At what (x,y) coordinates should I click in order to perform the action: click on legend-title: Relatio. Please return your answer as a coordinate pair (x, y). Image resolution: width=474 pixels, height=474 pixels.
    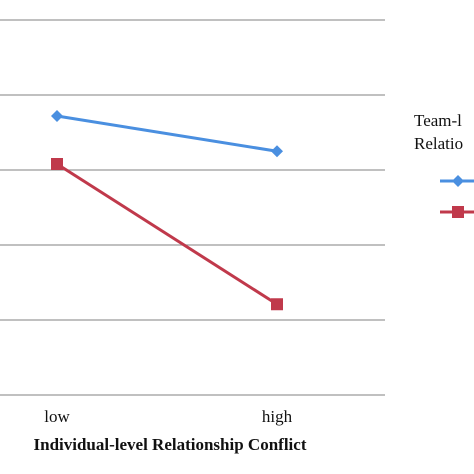
    Looking at the image, I should click on (438, 143).